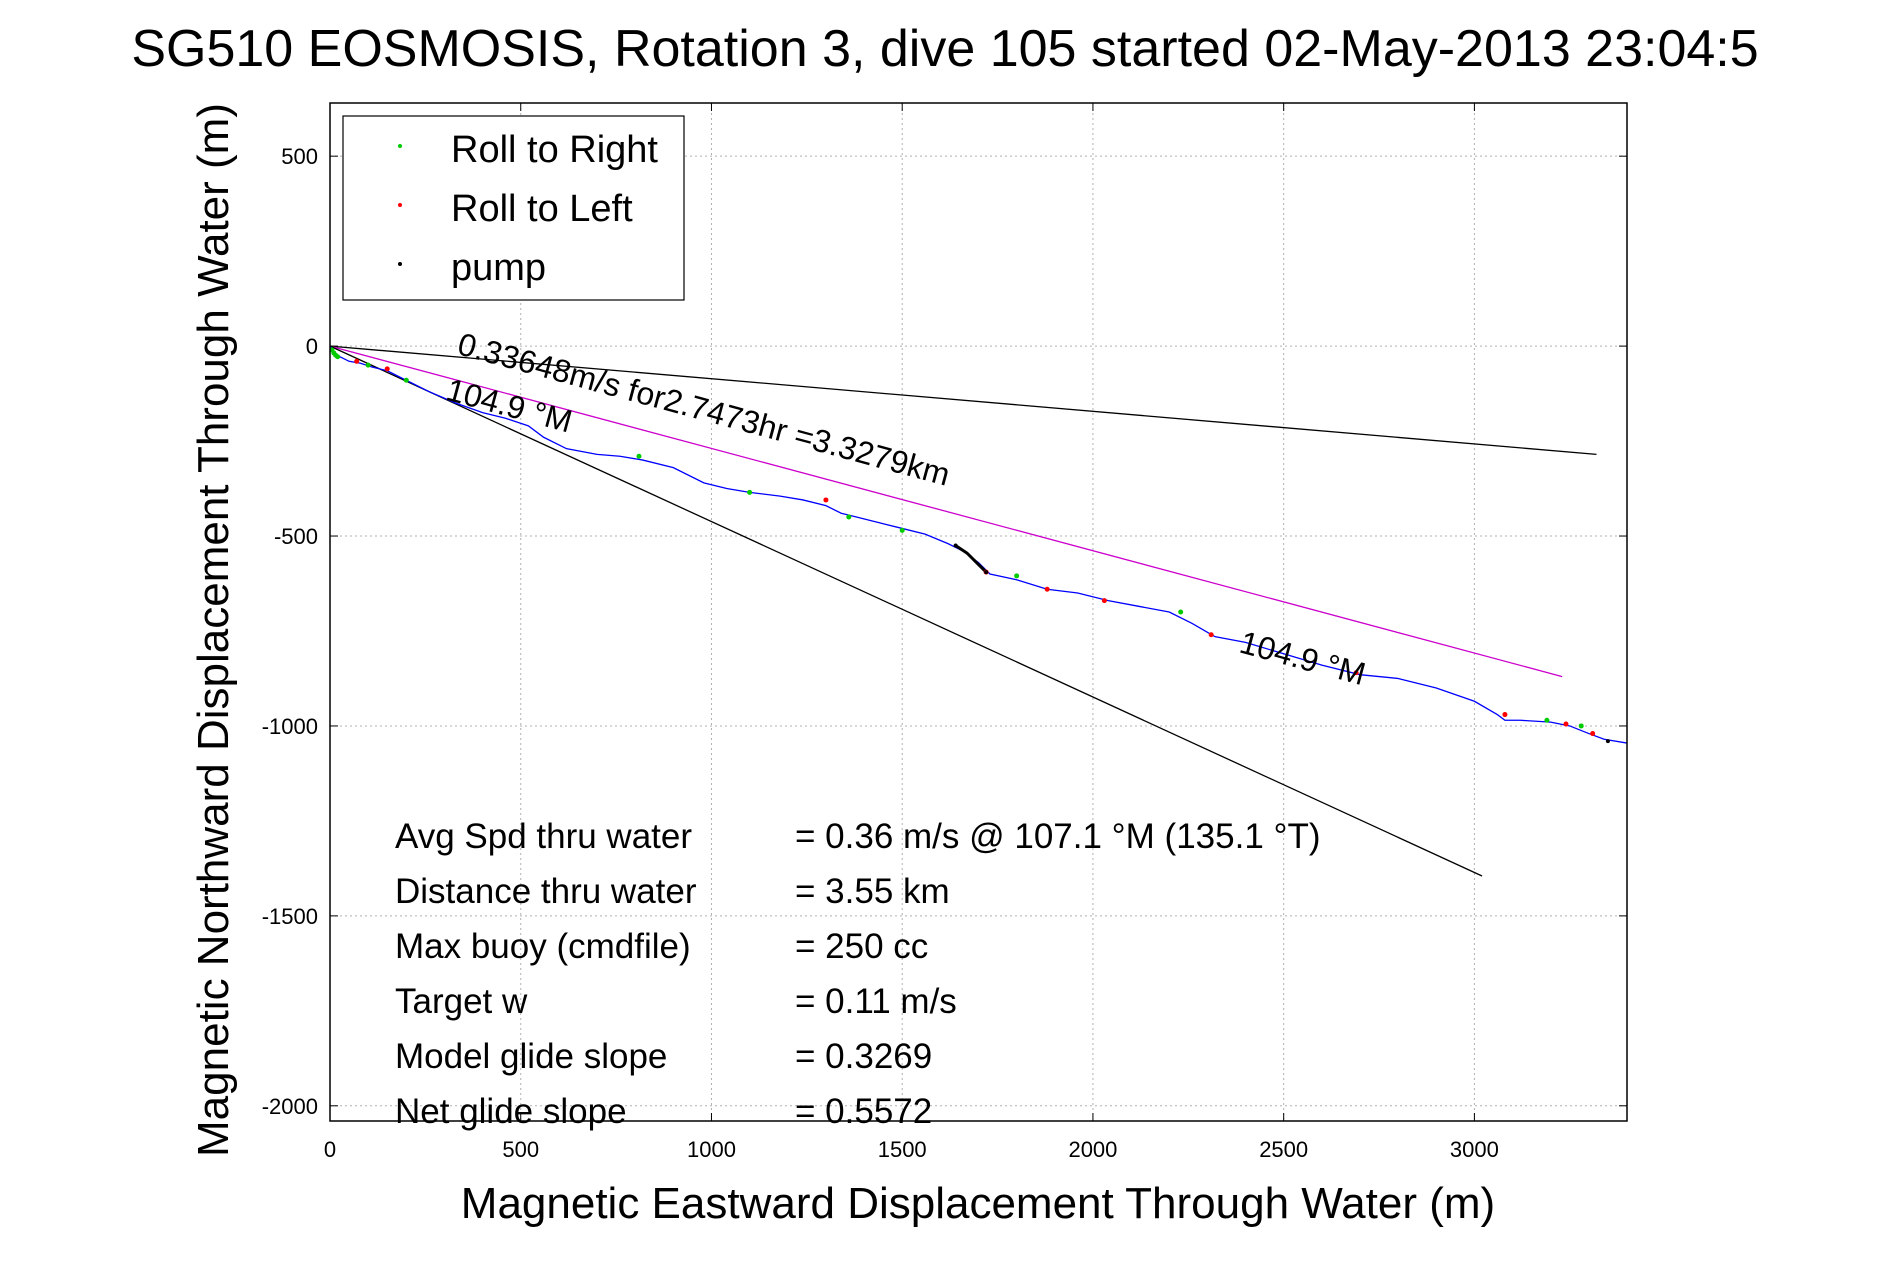  What do you see at coordinates (861, 946) in the screenshot?
I see `stat-value: = 250 cc` at bounding box center [861, 946].